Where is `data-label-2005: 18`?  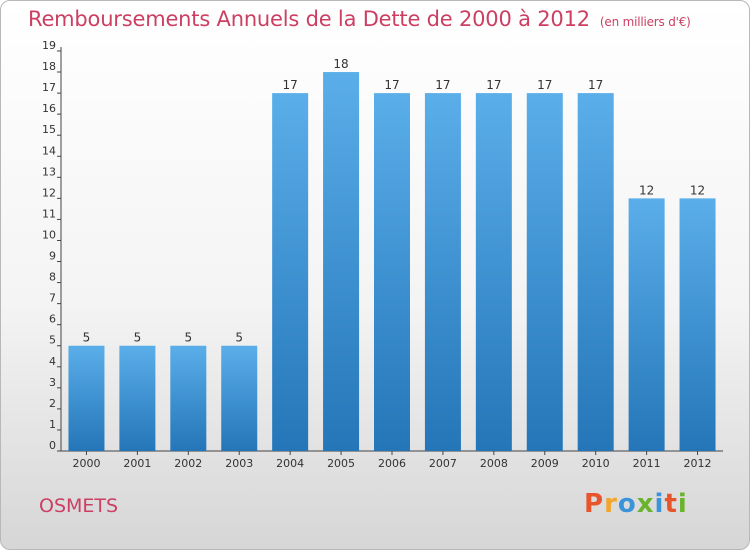 data-label-2005: 18 is located at coordinates (340, 64).